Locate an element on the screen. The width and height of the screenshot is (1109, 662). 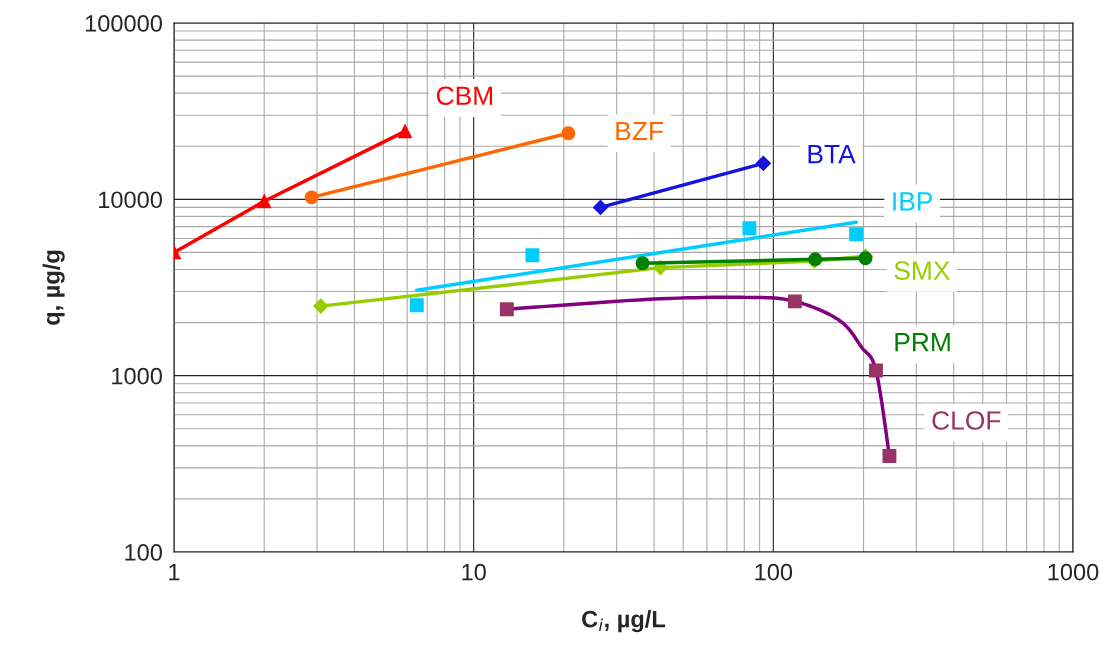
x-tick-label: 1000 is located at coordinates (1073, 572).